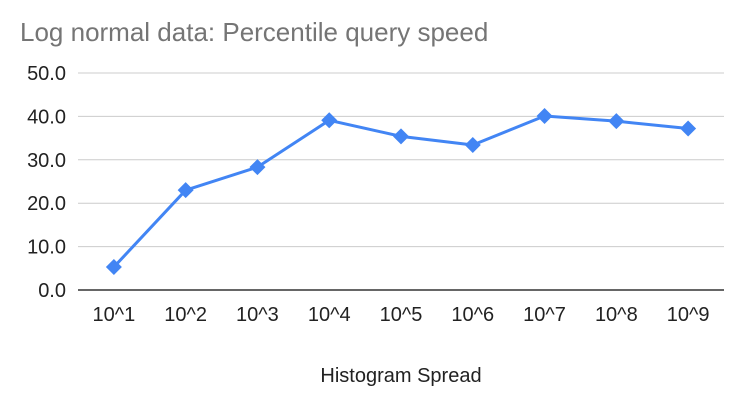 This screenshot has height=406, width=746. Describe the element at coordinates (254, 32) in the screenshot. I see `chart-title: Log normal data: Percentile query speed` at that location.